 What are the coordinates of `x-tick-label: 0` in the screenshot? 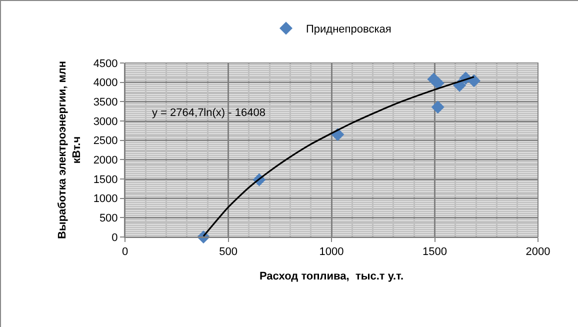 It's located at (125, 252).